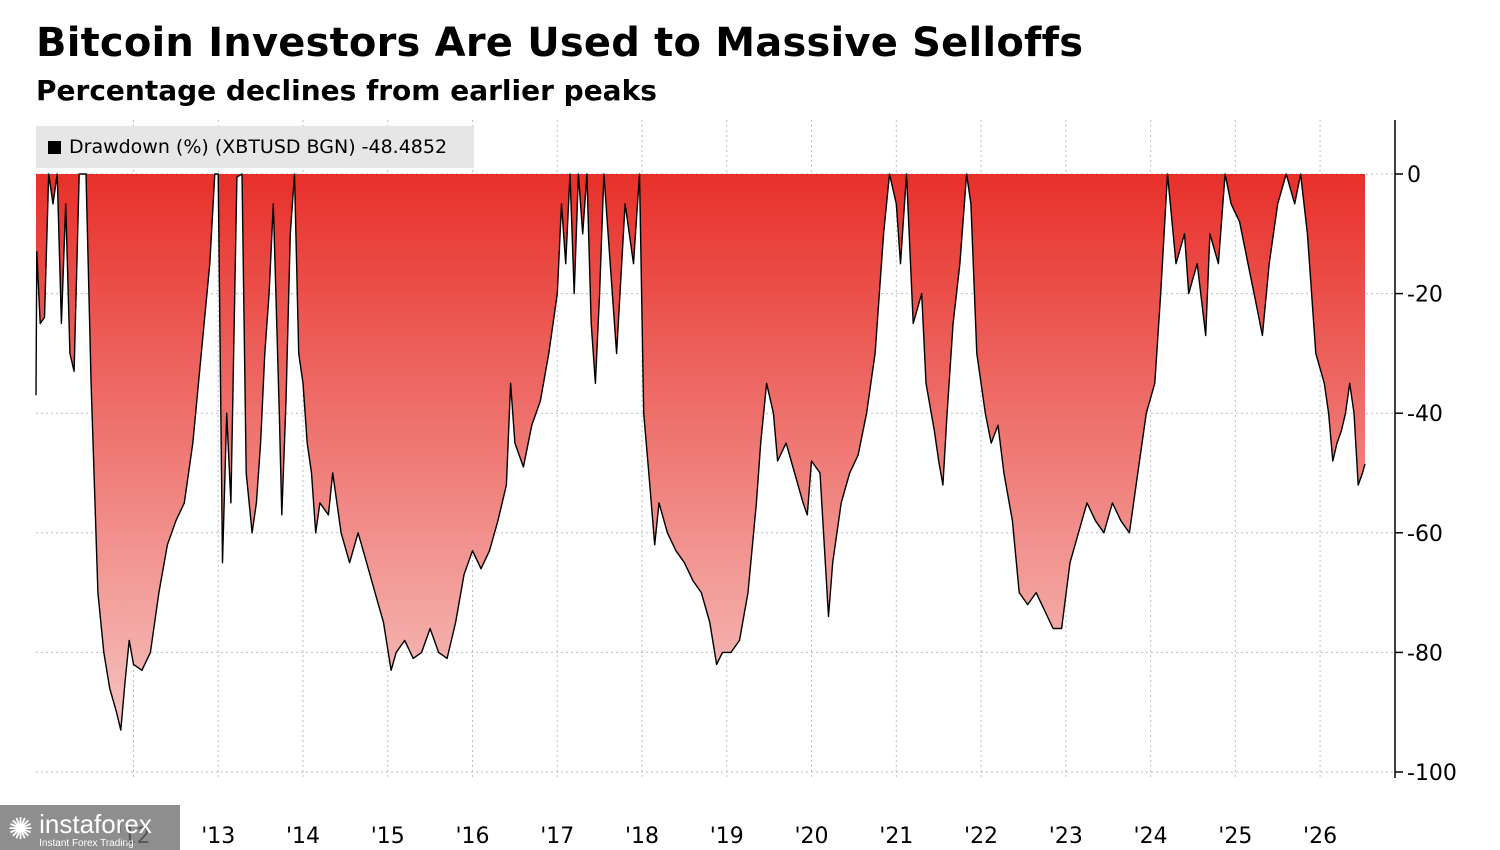  Describe the element at coordinates (21, 829) in the screenshot. I see `instaforex-logo-icon: ✺` at that location.